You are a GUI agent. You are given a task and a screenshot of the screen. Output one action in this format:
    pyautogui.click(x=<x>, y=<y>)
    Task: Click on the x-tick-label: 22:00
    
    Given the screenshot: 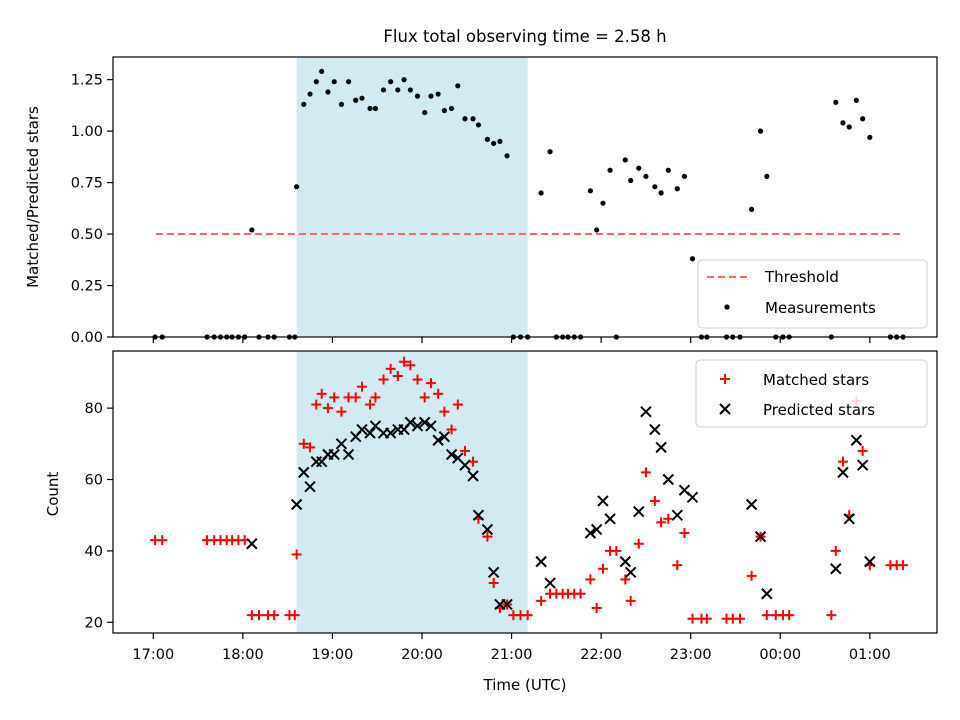 What is the action you would take?
    pyautogui.click(x=601, y=655)
    